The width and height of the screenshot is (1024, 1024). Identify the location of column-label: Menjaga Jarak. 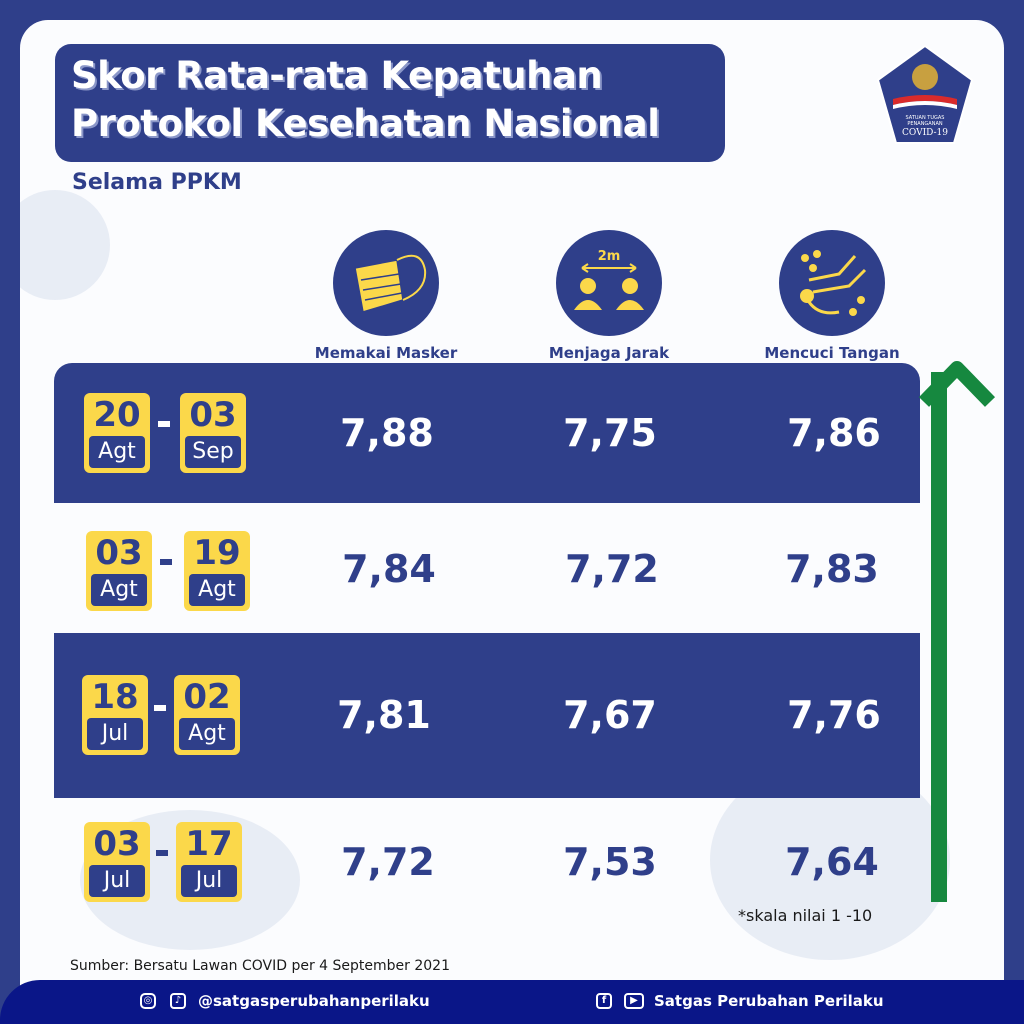
(609, 353).